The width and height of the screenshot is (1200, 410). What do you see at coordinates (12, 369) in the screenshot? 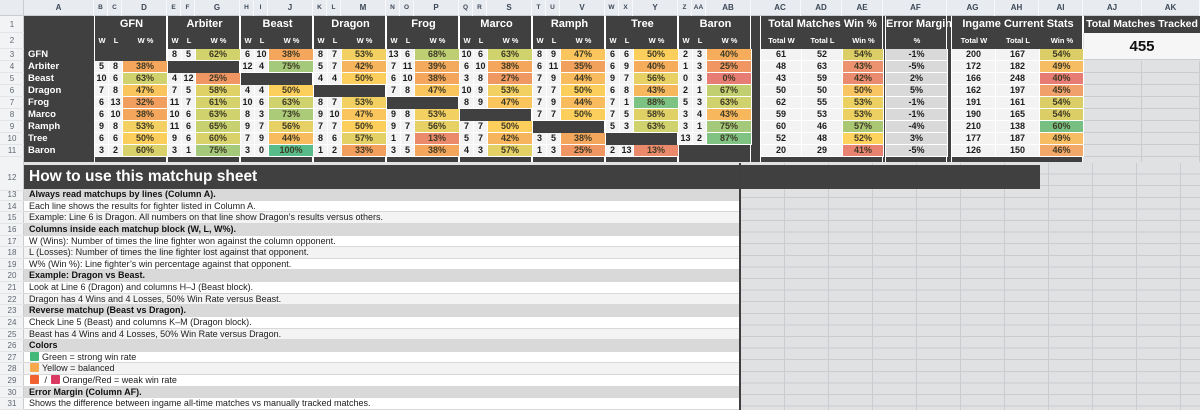
I see `row-number-28: 28` at bounding box center [12, 369].